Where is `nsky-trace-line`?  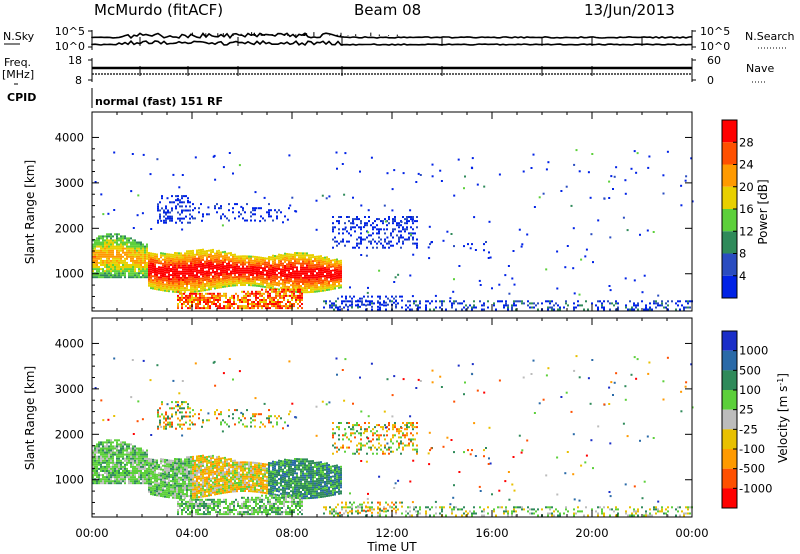 nsky-trace-line is located at coordinates (392, 36).